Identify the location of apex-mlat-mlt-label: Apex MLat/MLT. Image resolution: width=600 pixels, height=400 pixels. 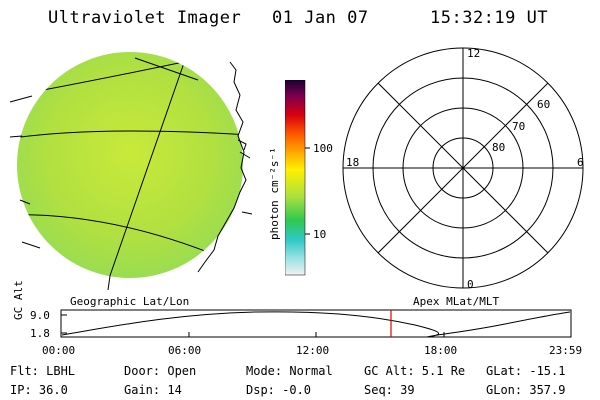
(456, 301).